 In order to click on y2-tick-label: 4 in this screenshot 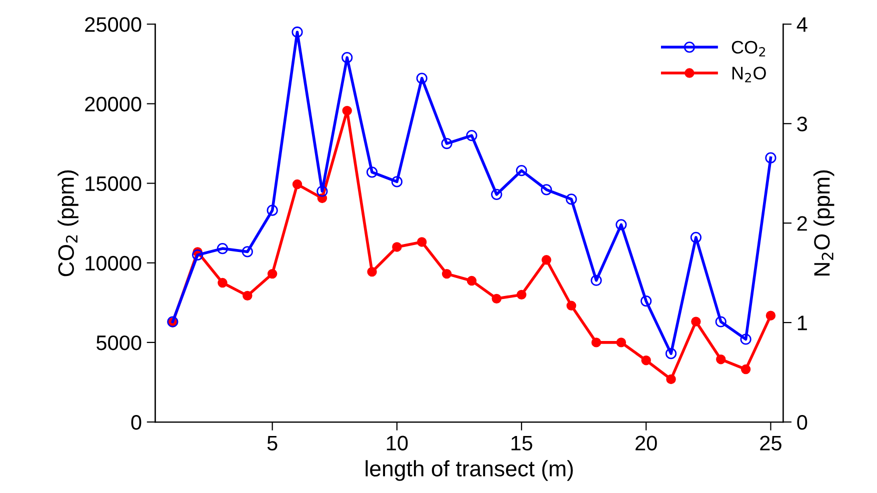, I will do `click(802, 24)`.